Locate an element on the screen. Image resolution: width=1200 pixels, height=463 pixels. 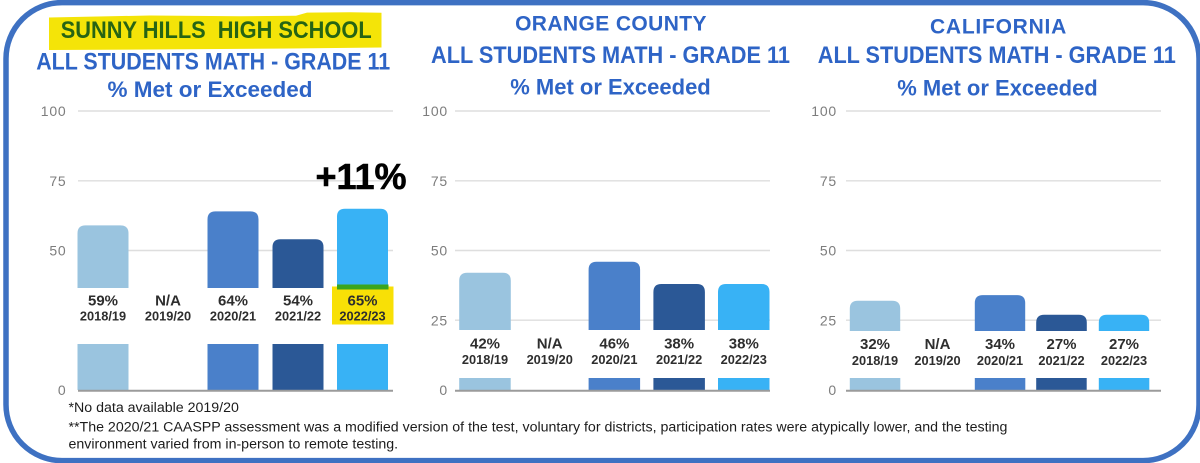
svg-text: 64% is located at coordinates (233, 300).